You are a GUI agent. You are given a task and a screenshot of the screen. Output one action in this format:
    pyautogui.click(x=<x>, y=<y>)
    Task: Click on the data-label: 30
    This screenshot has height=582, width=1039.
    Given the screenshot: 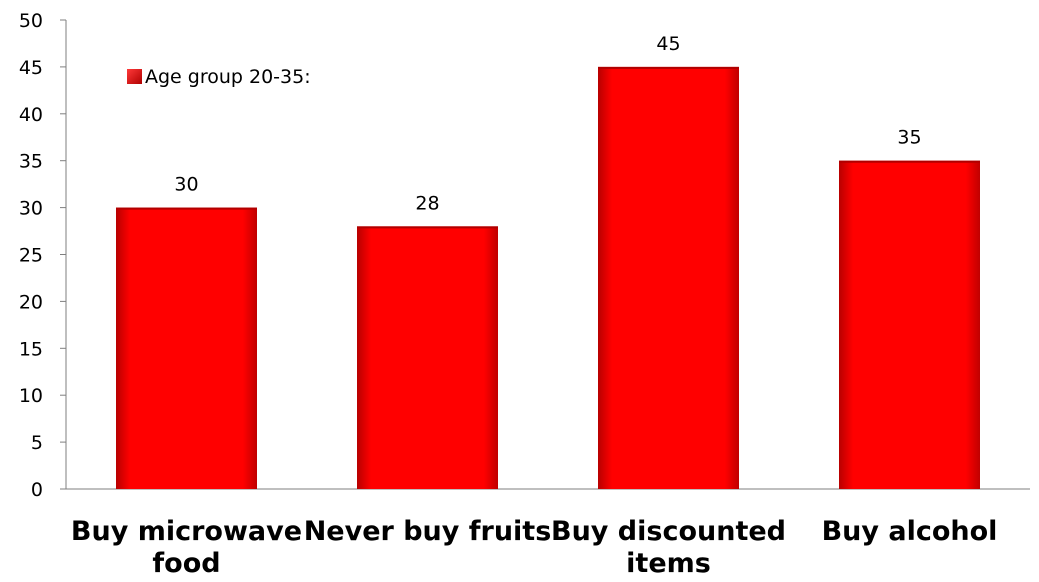 What is the action you would take?
    pyautogui.click(x=186, y=185)
    